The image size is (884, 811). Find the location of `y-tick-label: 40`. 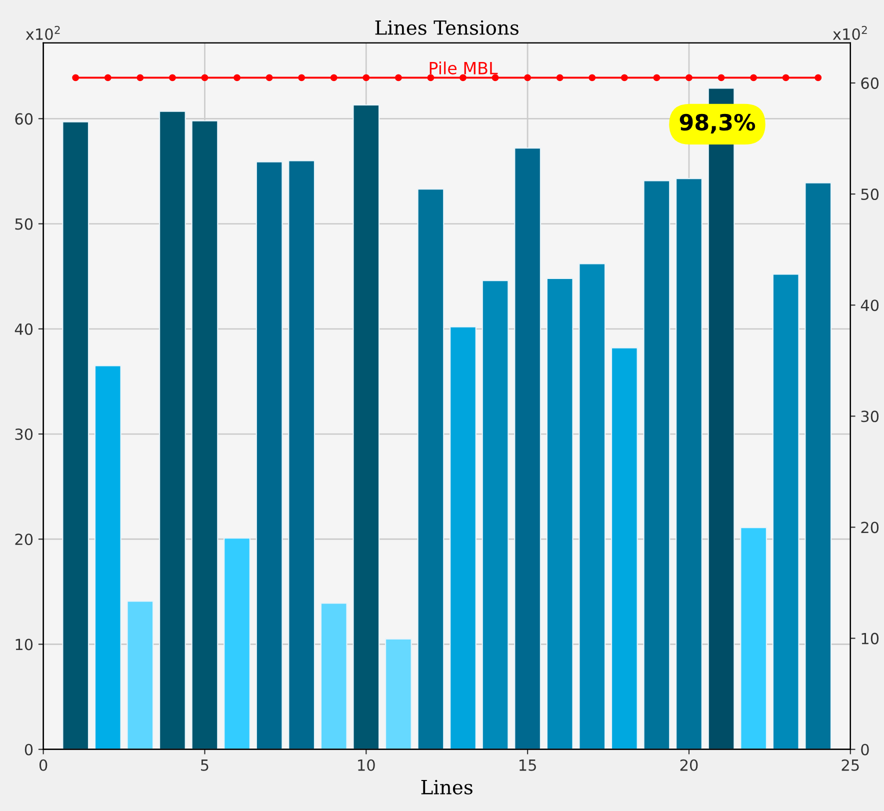

y-tick-label: 40 is located at coordinates (23, 329).